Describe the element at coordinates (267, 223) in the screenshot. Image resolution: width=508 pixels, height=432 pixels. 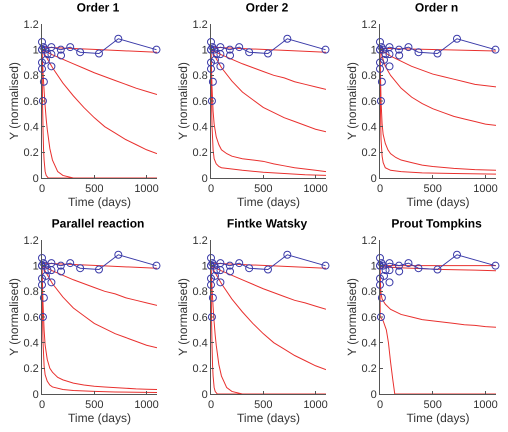
I see `chart-title: Fintke Watsky` at that location.